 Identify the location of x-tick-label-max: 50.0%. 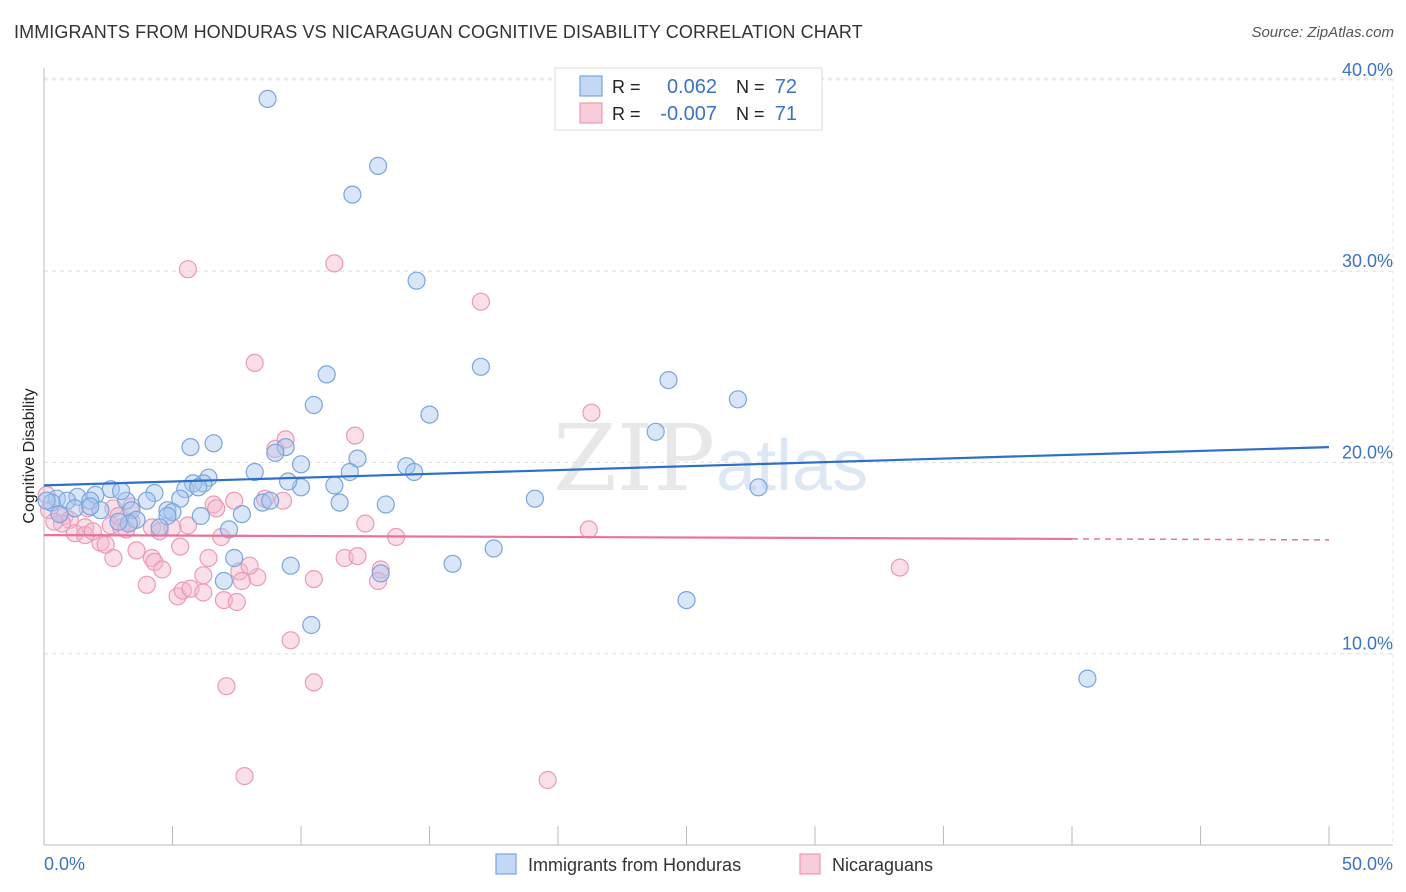
(1367, 864).